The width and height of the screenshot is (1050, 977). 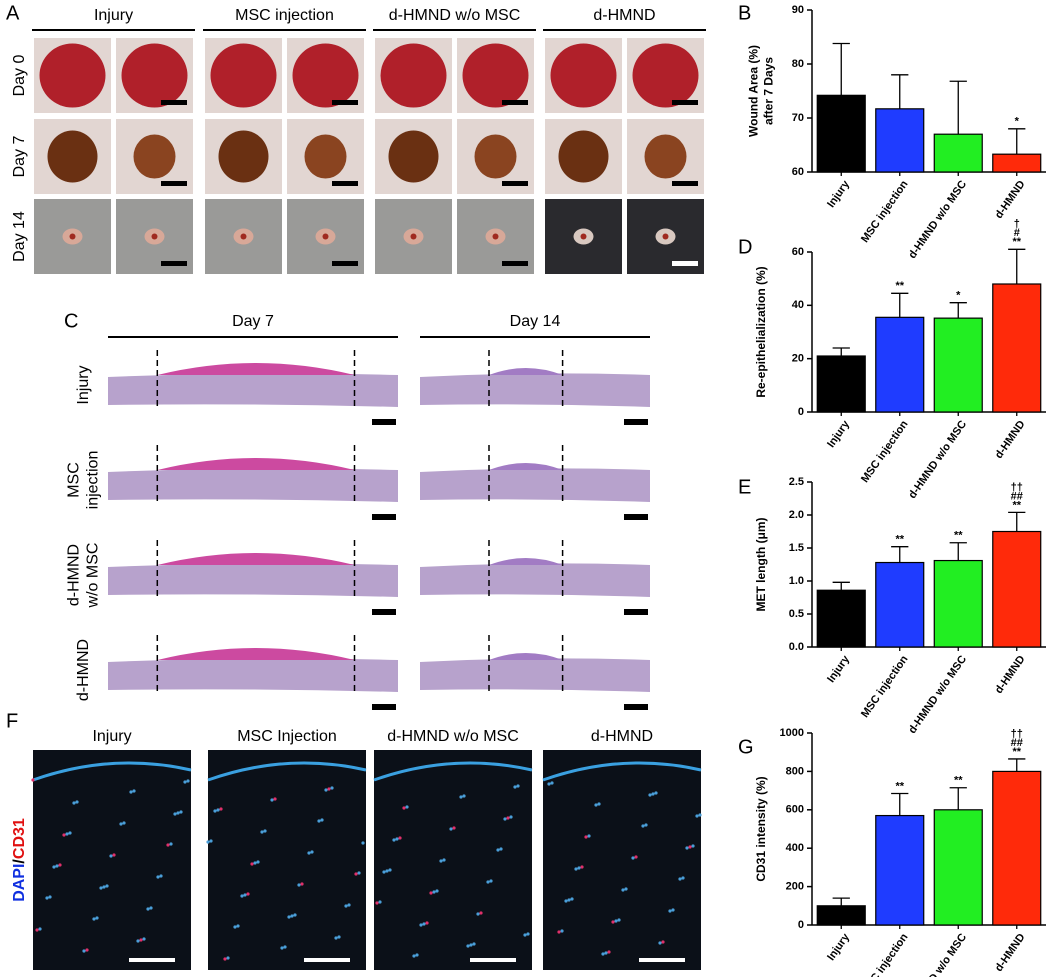 I want to click on y-tick-label: 200, so click(x=795, y=887).